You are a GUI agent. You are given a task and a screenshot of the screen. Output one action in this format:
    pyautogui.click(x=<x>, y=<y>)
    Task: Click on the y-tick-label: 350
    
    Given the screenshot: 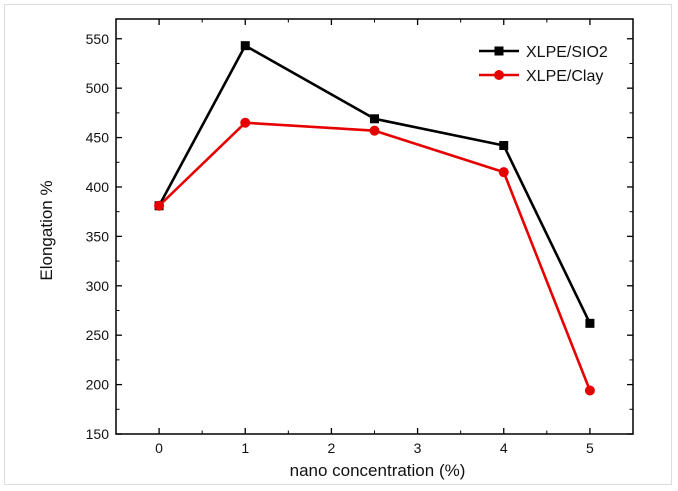 What is the action you would take?
    pyautogui.click(x=98, y=236)
    